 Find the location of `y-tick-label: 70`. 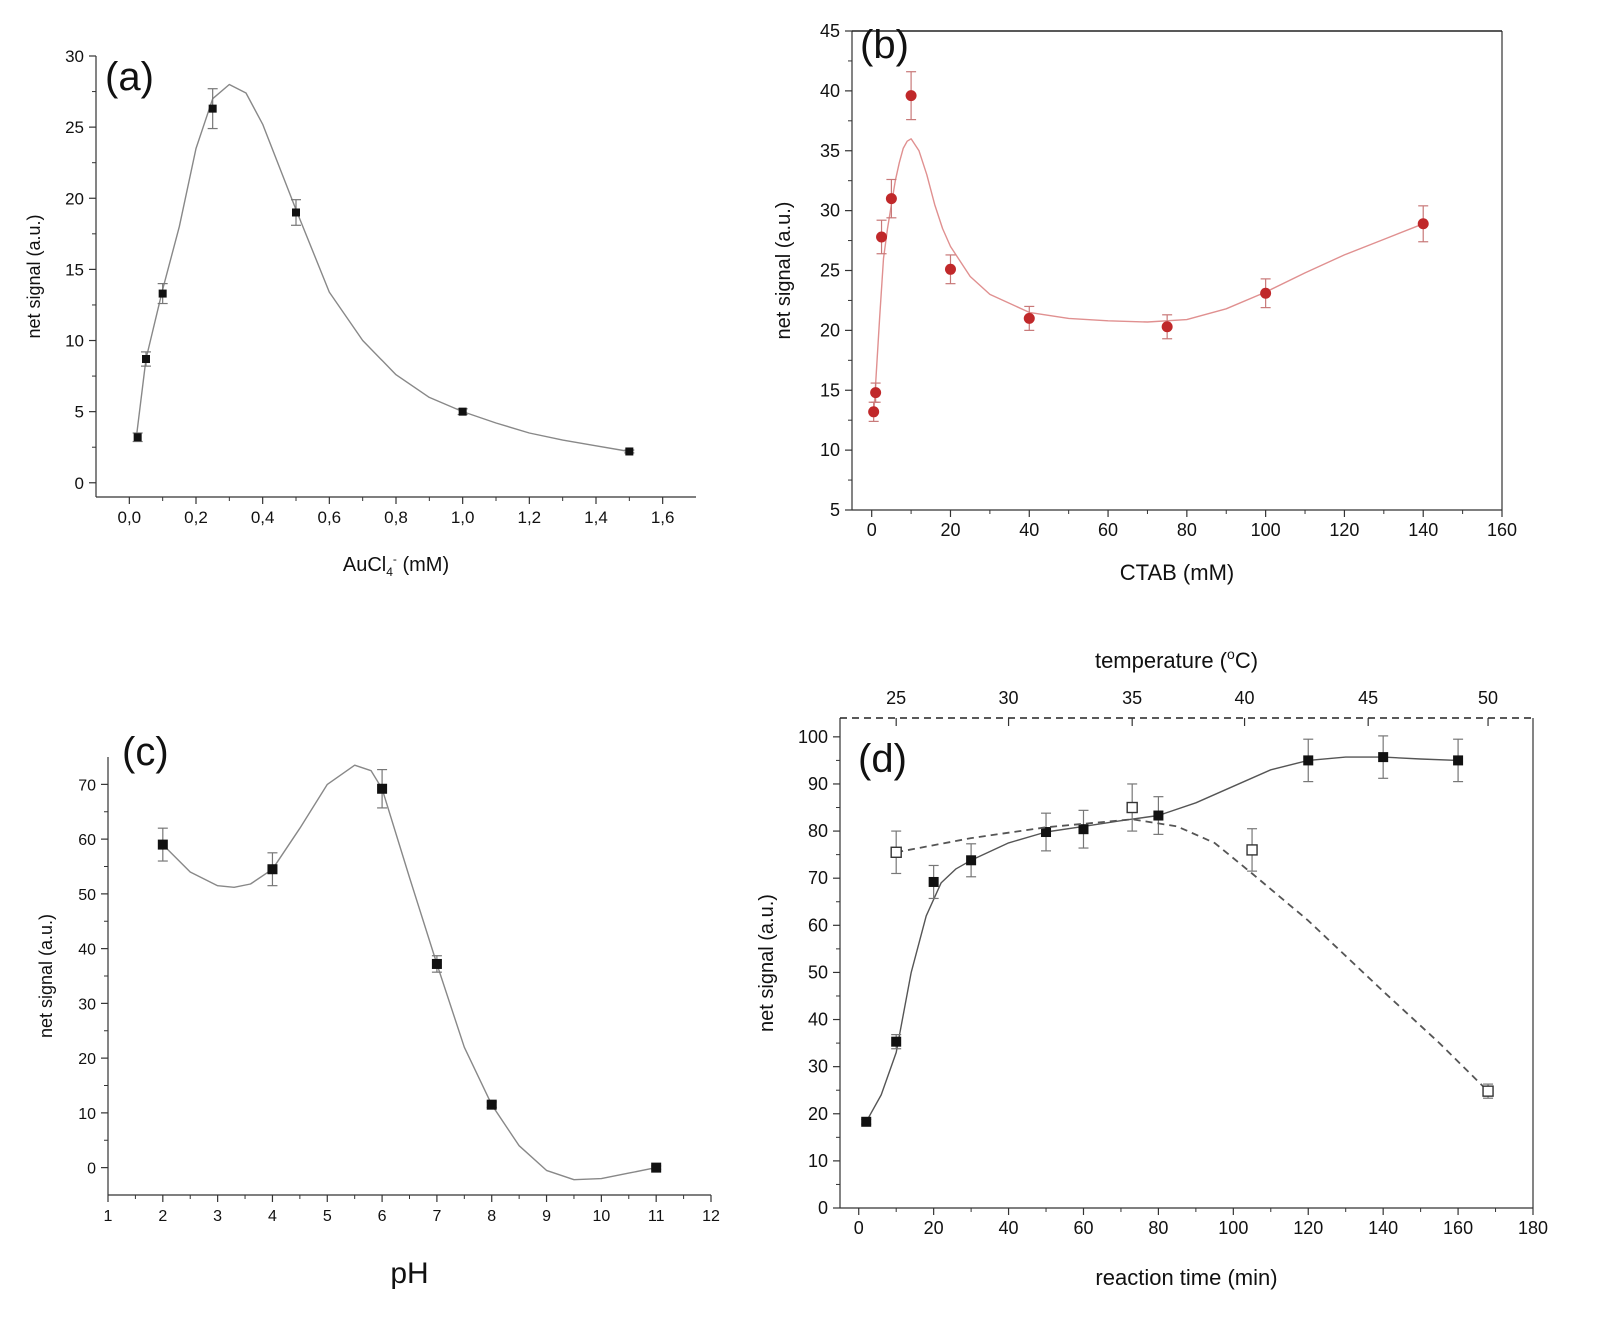

y-tick-label: 70 is located at coordinates (87, 785).